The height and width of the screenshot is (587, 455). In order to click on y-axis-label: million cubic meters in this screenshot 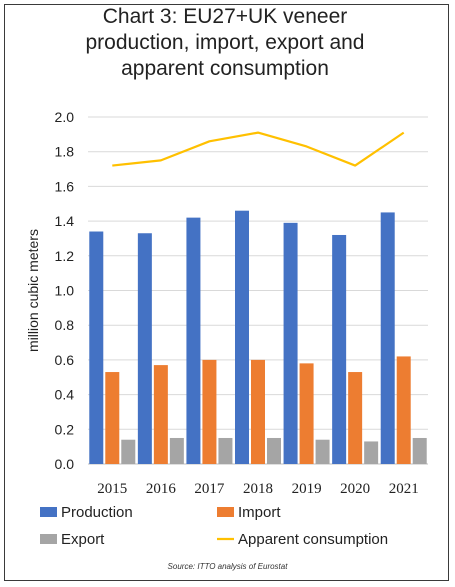, I will do `click(33, 290)`.